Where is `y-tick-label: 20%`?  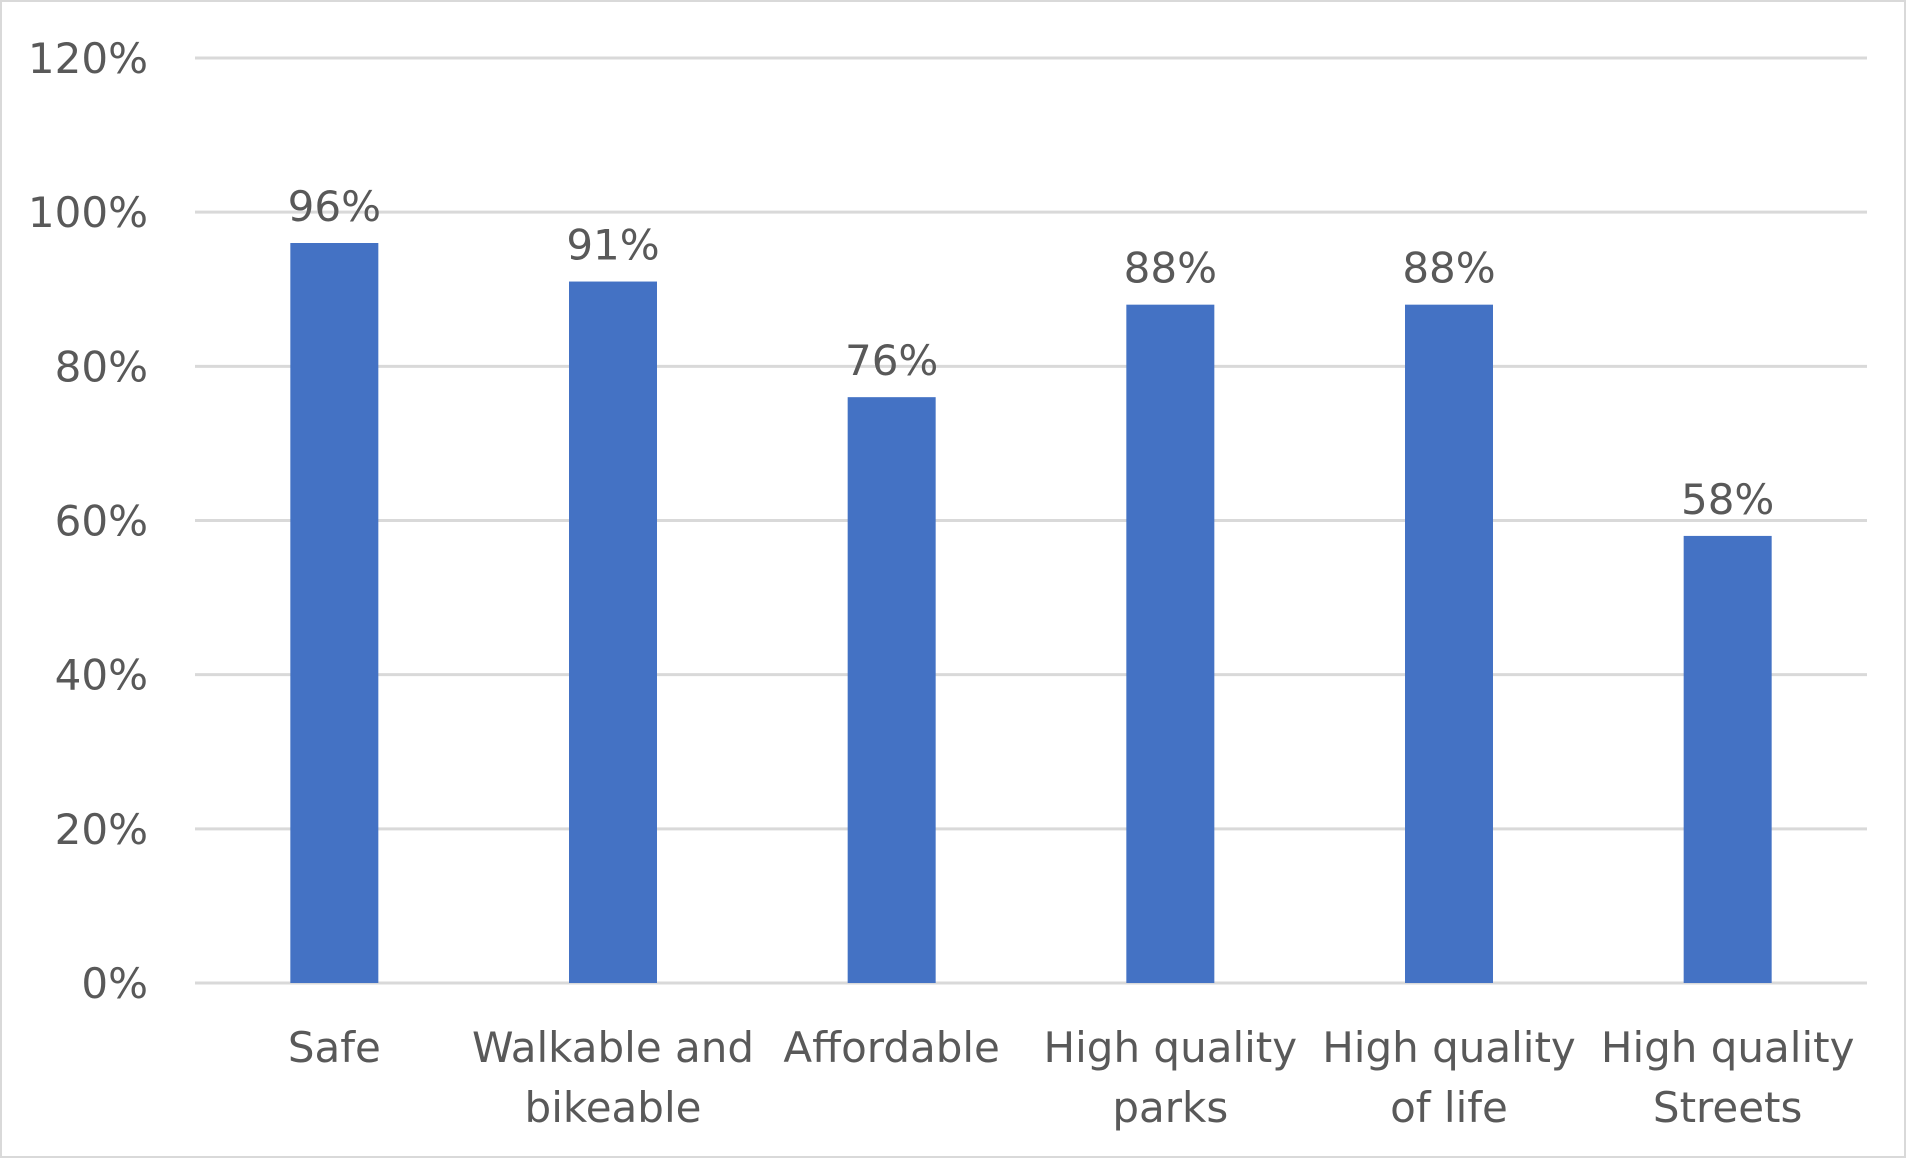 y-tick-label: 20% is located at coordinates (101, 829).